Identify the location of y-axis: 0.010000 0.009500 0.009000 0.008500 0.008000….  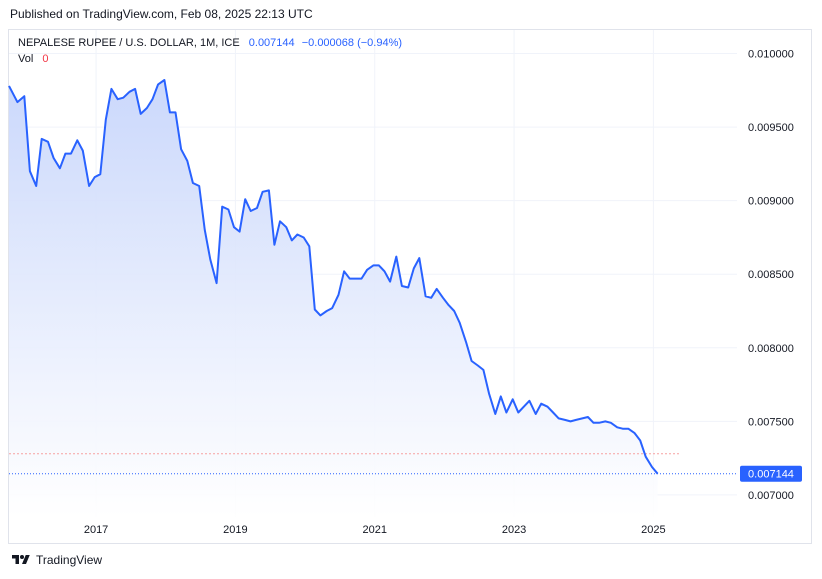
(771, 275).